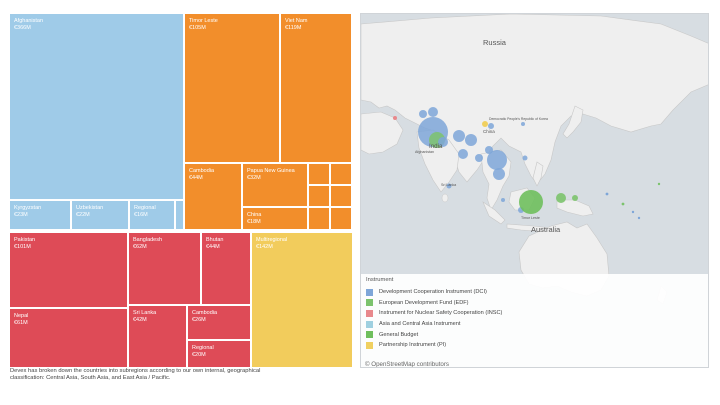  Describe the element at coordinates (199, 319) in the screenshot. I see `tile-value: €26M` at that location.